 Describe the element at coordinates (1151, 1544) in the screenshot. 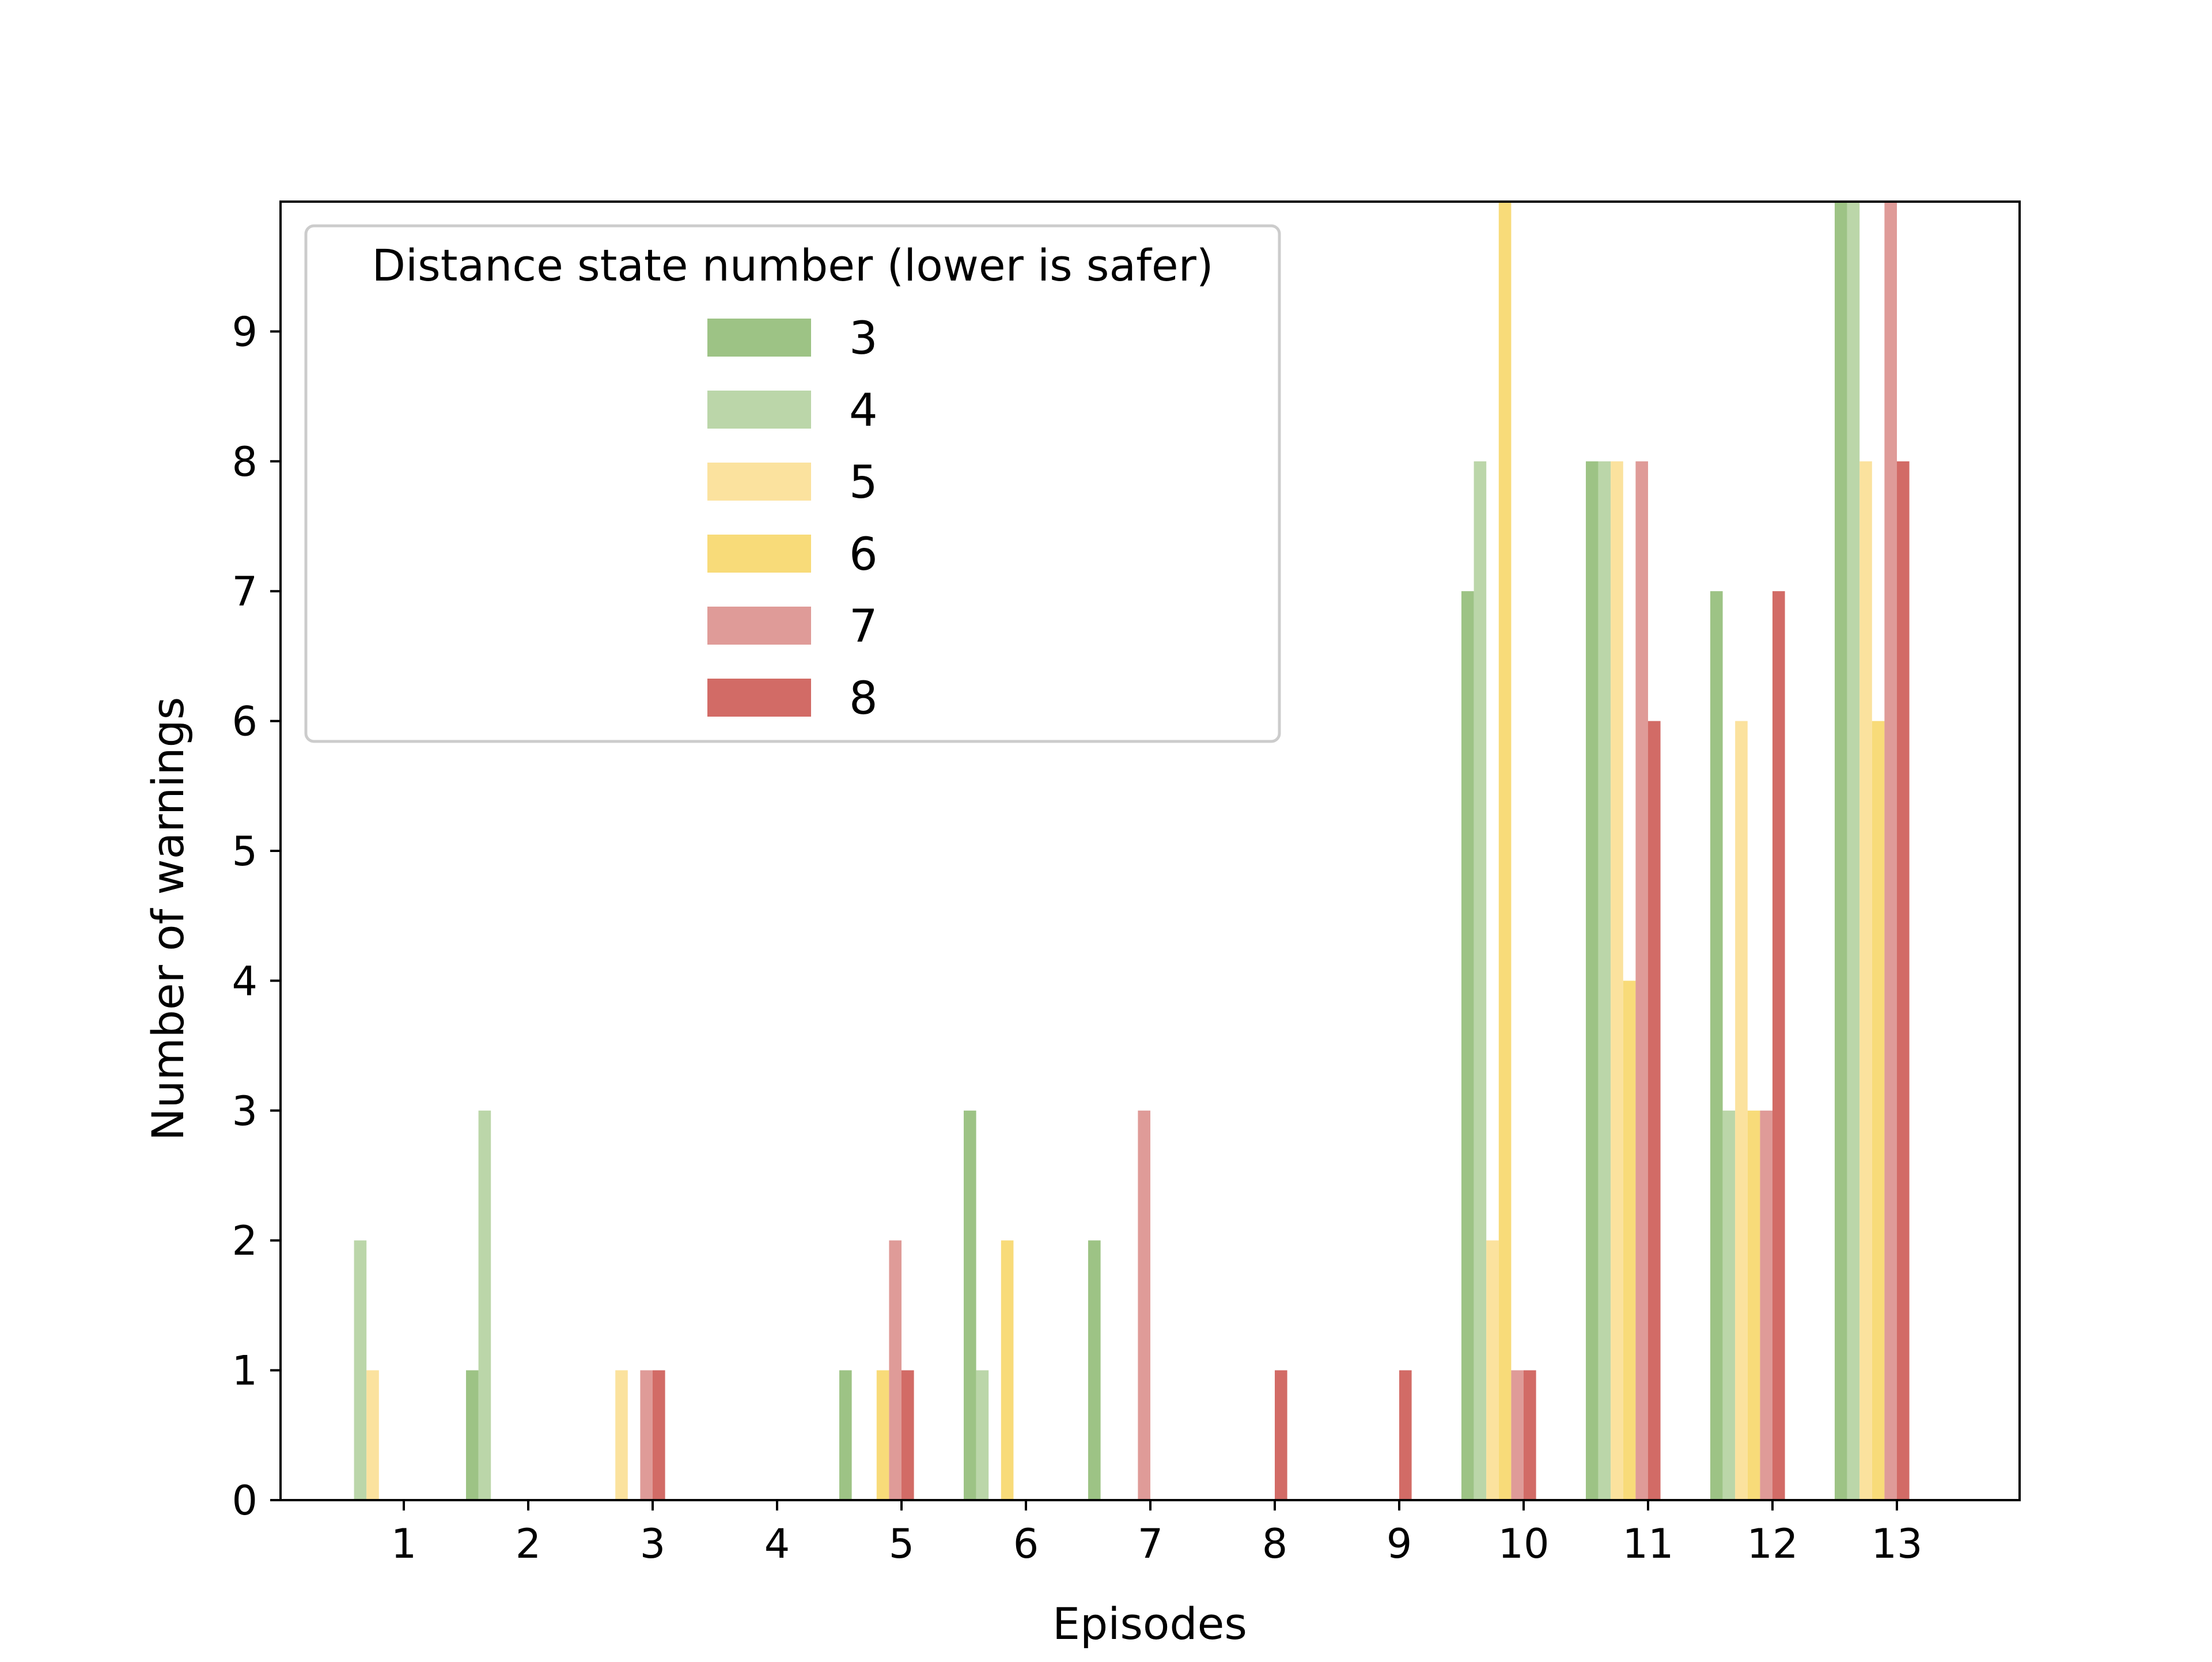

I see `x-tick-label: 7` at that location.